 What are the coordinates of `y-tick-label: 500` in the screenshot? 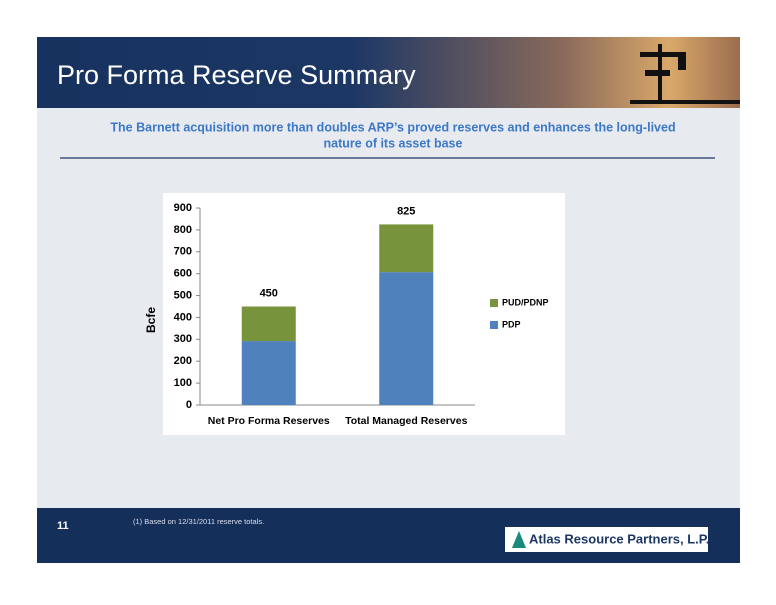 It's located at (183, 295).